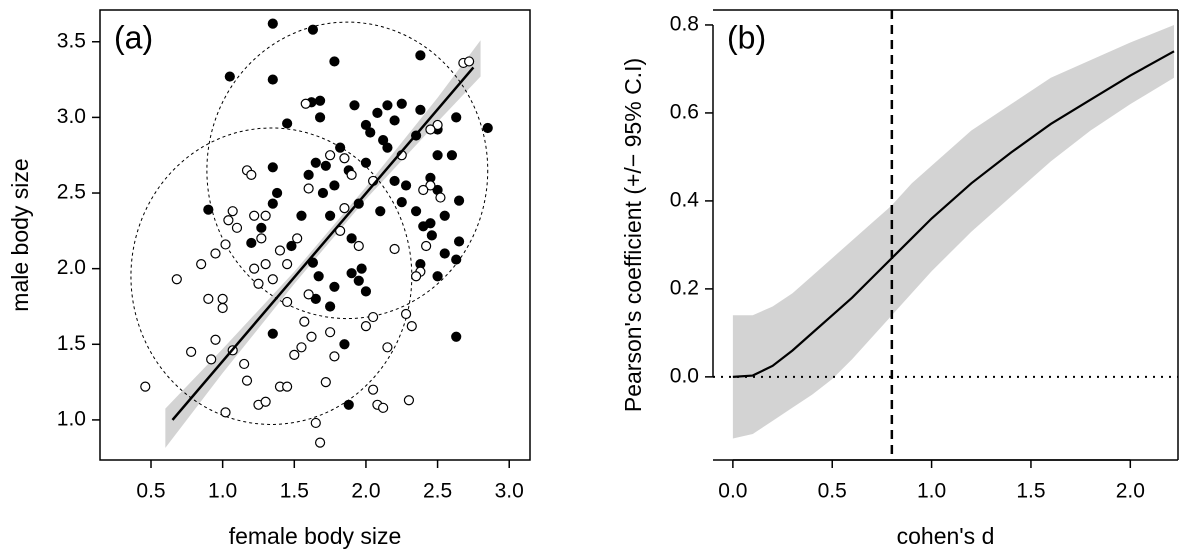 This screenshot has width=1181, height=553. Describe the element at coordinates (315, 536) in the screenshot. I see `x-axis-label: female body size` at that location.